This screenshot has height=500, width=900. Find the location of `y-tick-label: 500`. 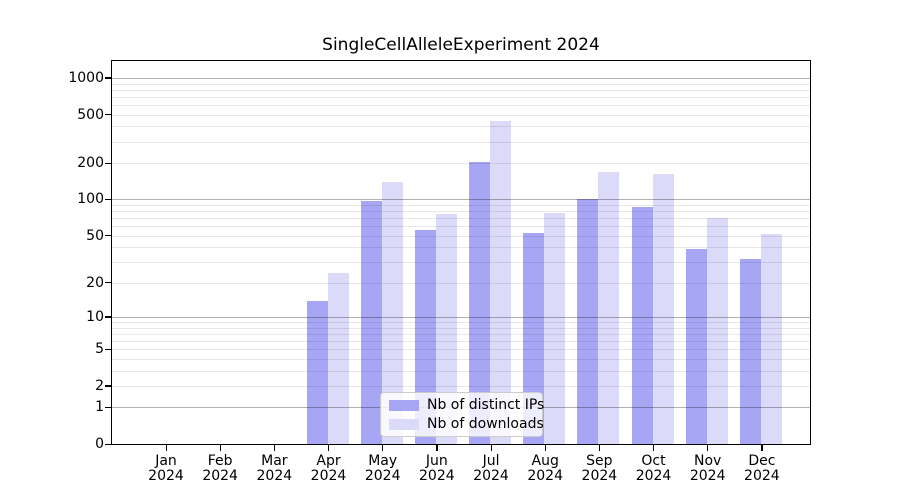

y-tick-label: 500 is located at coordinates (90, 114).